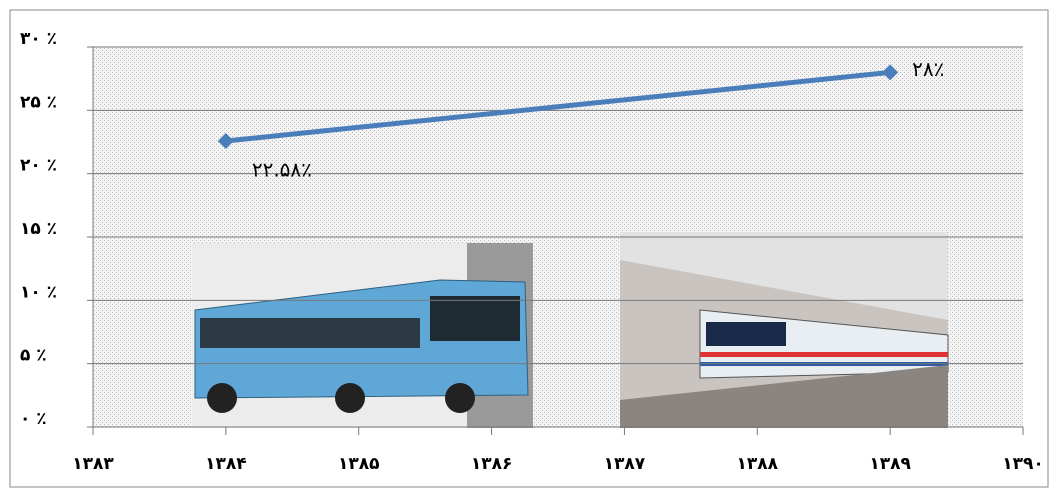 This screenshot has width=1053, height=491. What do you see at coordinates (93, 464) in the screenshot?
I see `x-tick-label: ۱۳۸۳` at bounding box center [93, 464].